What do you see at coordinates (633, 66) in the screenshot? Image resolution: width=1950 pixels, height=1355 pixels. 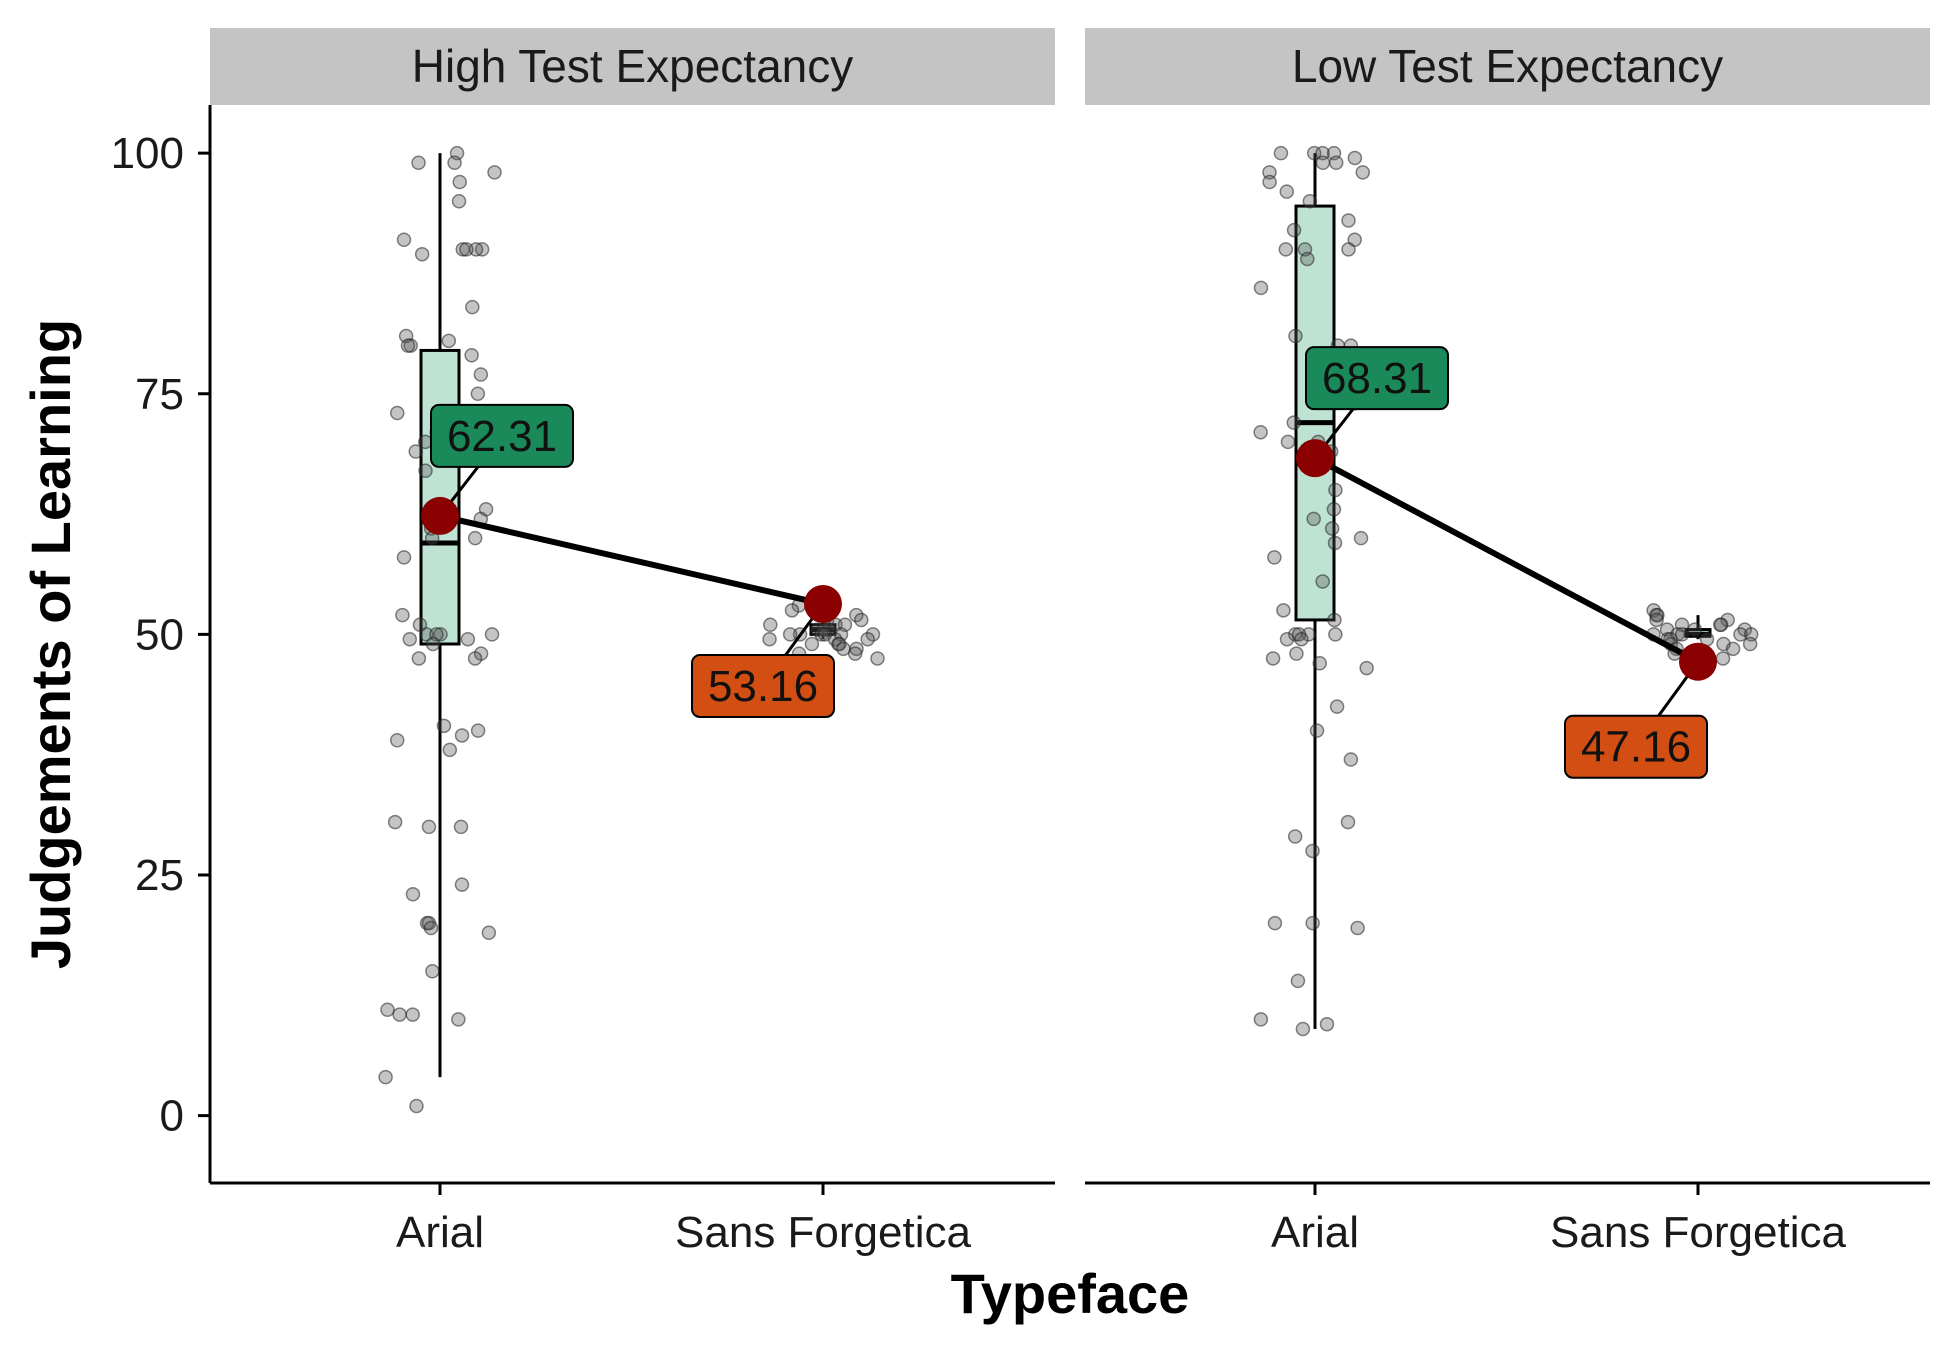 I see `facet-title: High Test Expectancy` at bounding box center [633, 66].